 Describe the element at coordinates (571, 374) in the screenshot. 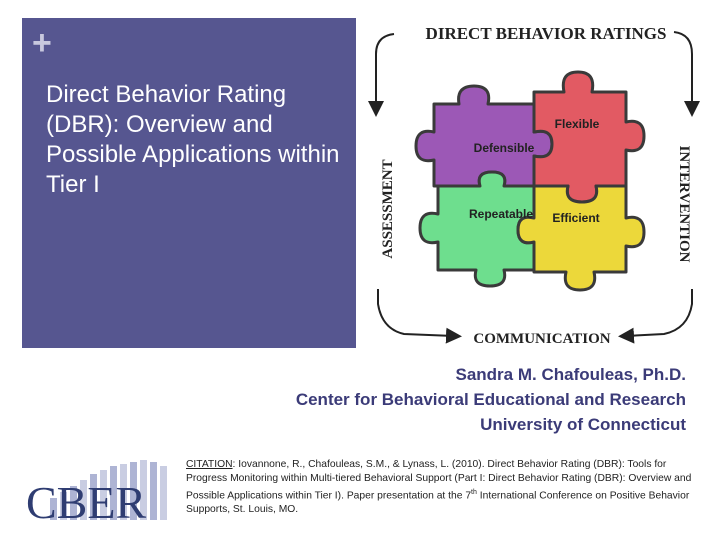

I see `presenter-name: Sandra M. Chafouleas, Ph.D.` at that location.